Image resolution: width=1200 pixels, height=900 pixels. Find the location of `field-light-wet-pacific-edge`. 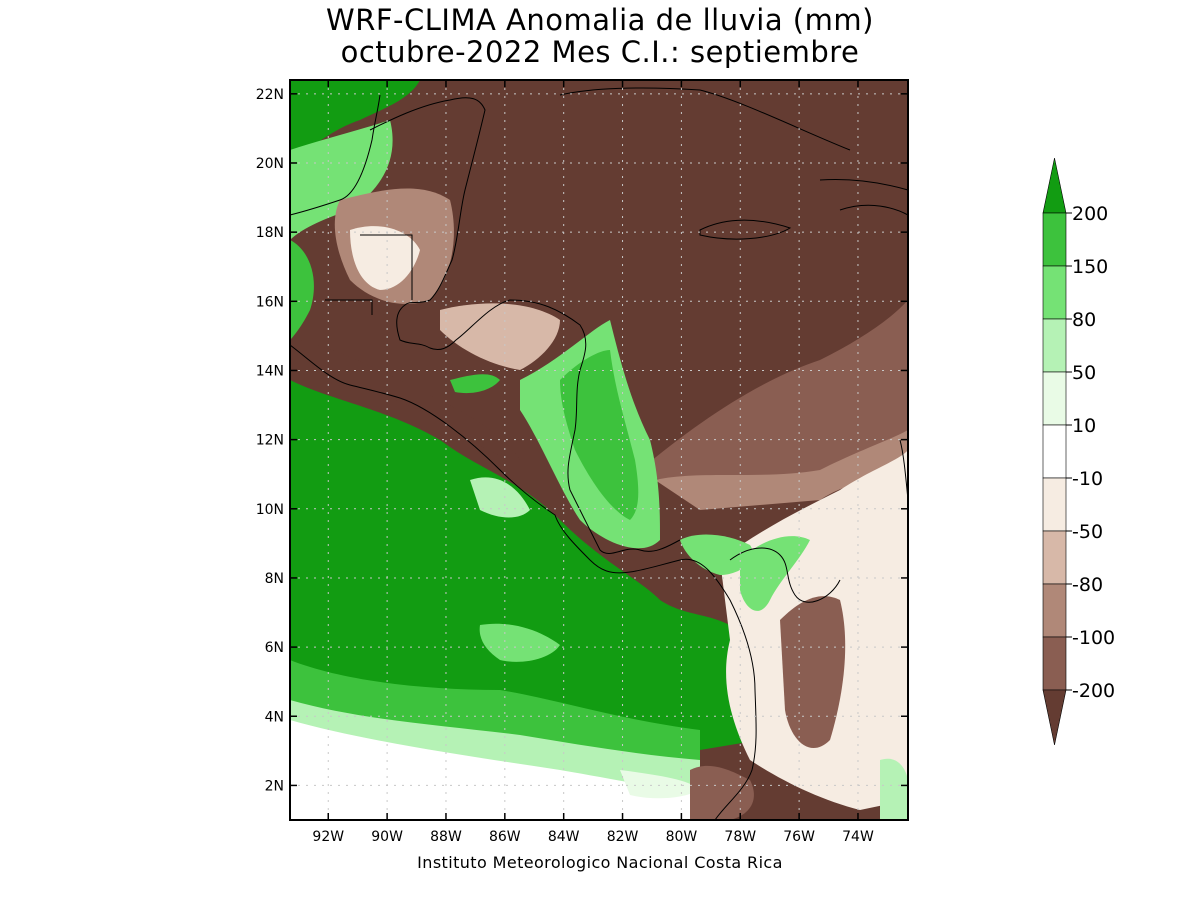

field-light-wet-pacific-edge is located at coordinates (495, 745).